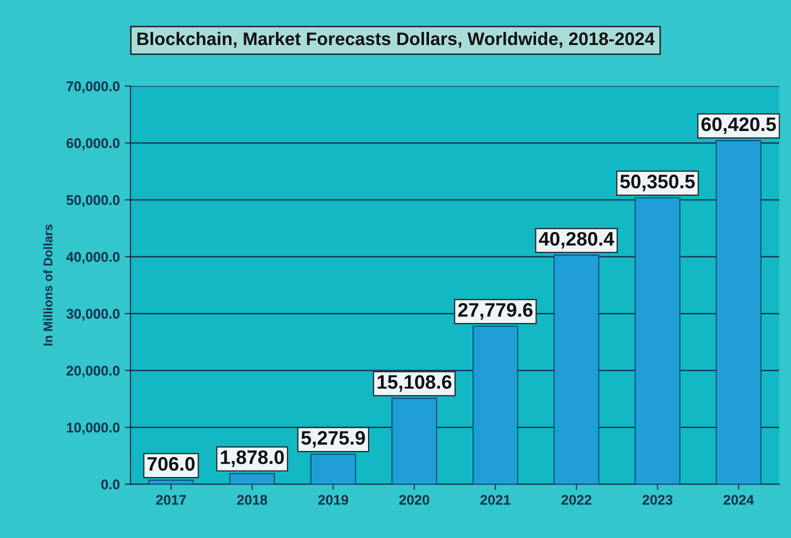  I want to click on data-label: 60,420.5, so click(738, 125).